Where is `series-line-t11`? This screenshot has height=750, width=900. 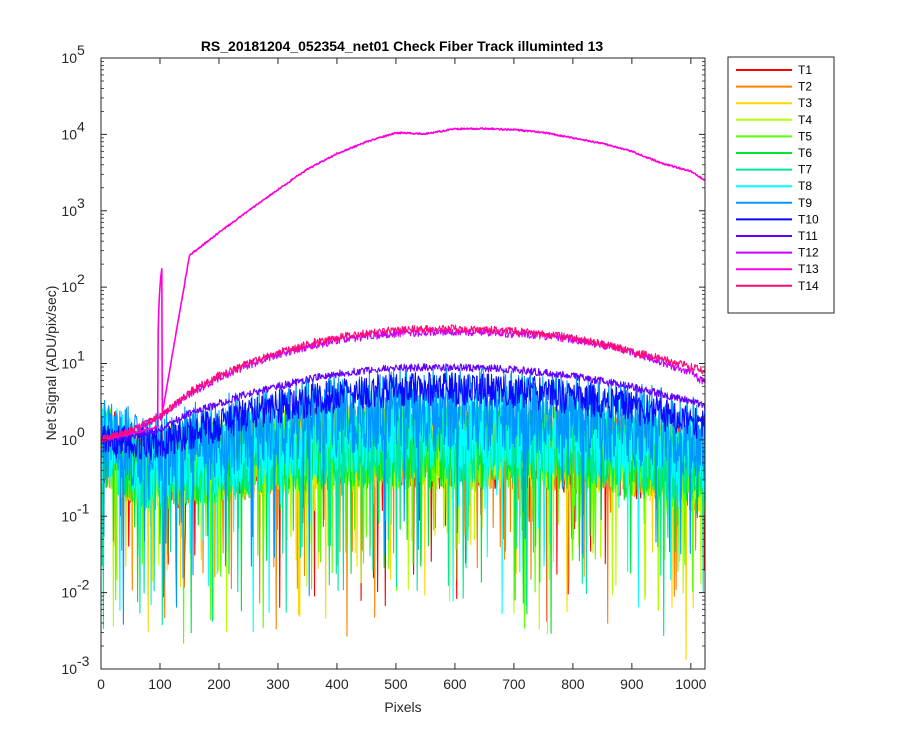 series-line-t11 is located at coordinates (403, 403).